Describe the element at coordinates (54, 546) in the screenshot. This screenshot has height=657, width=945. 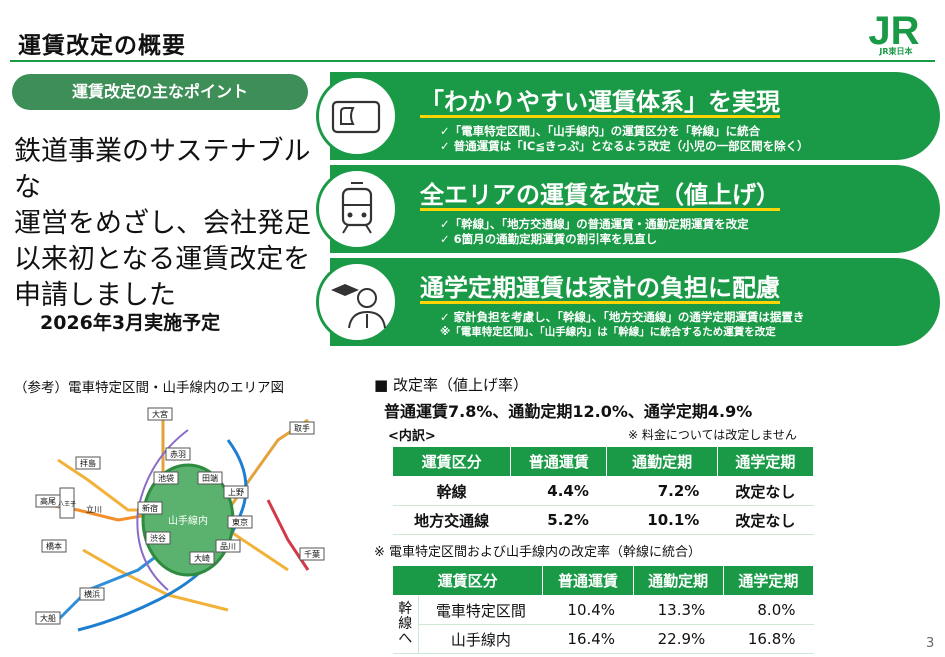
I see `station-label: 橋本` at that location.